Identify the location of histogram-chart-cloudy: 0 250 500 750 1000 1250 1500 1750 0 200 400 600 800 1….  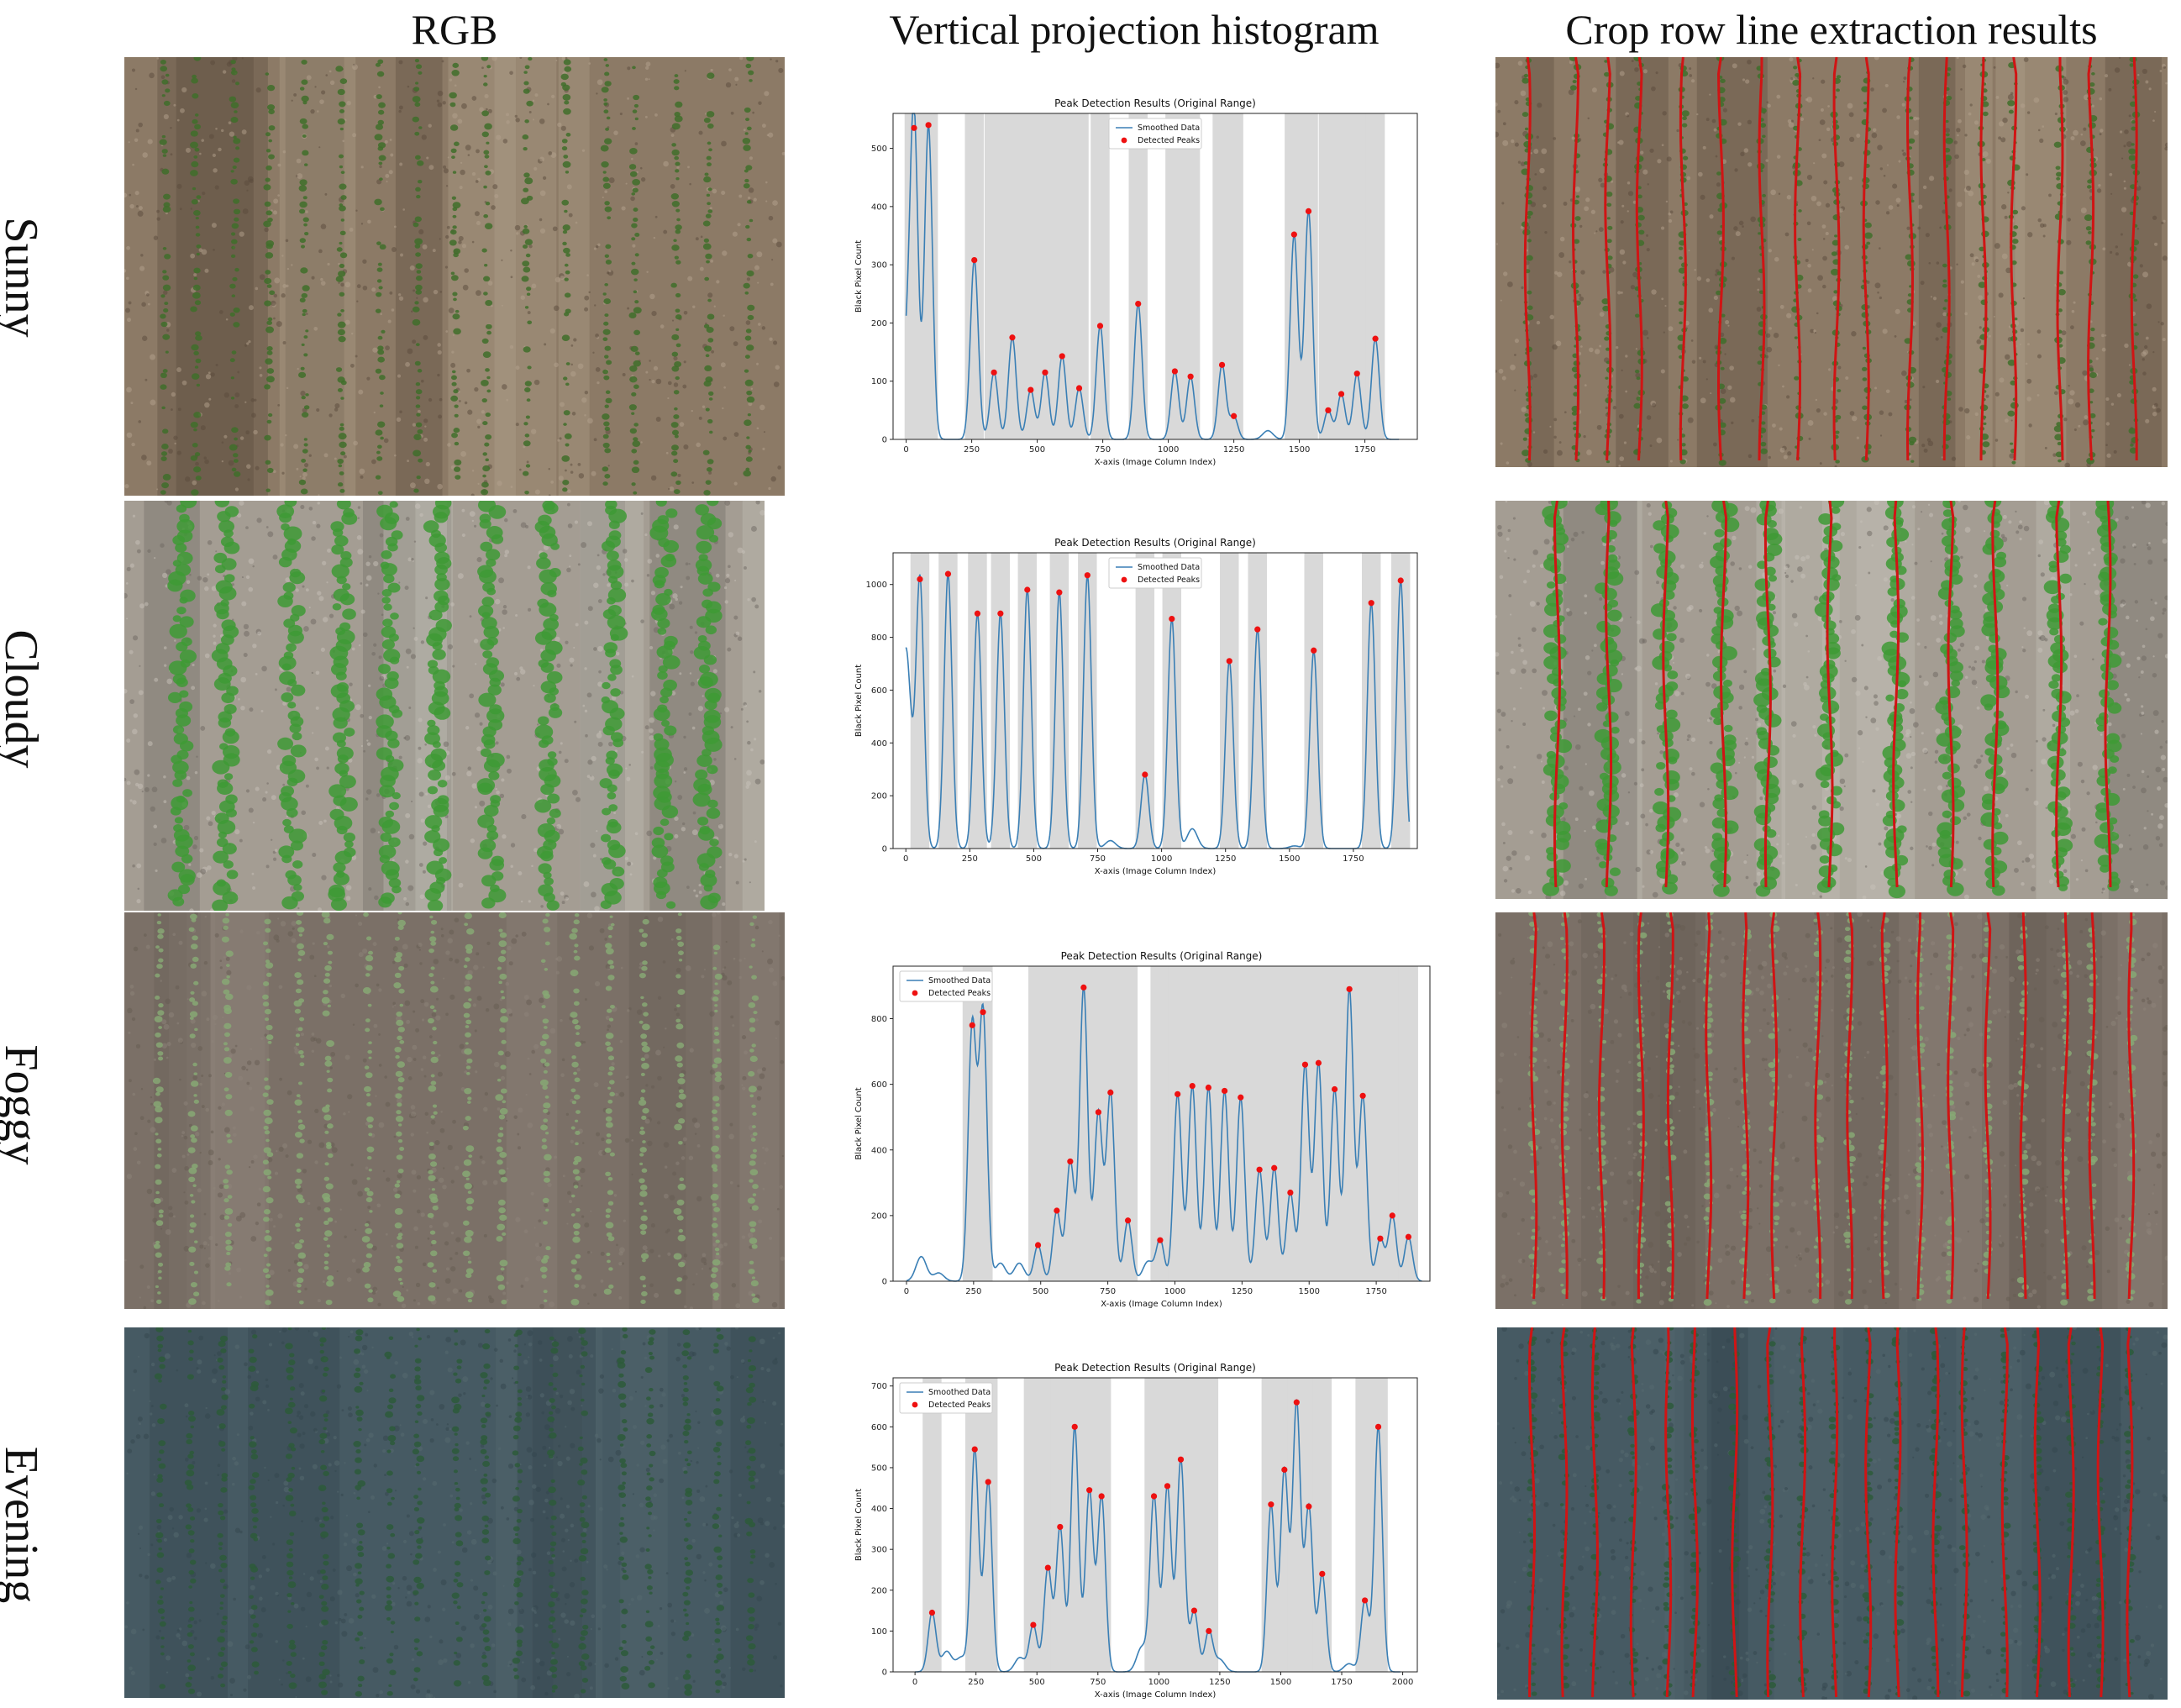
(1134, 705).